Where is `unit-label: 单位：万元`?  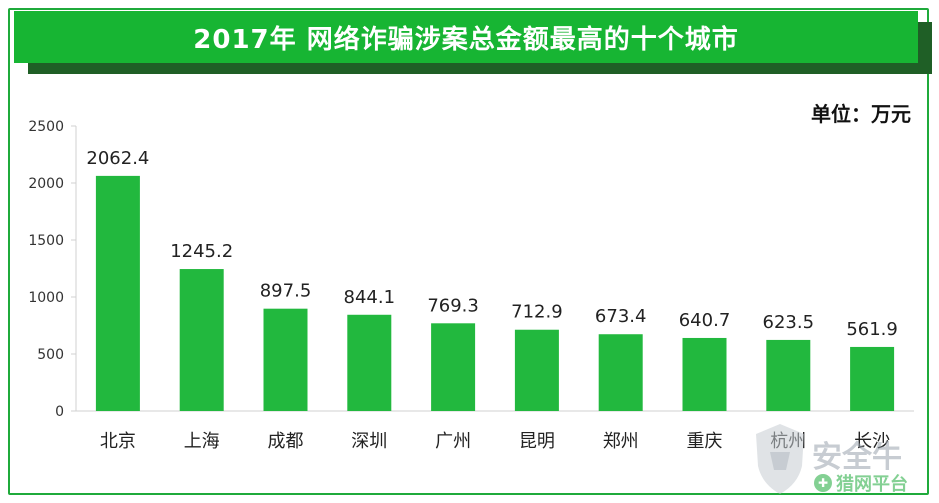 unit-label: 单位：万元 is located at coordinates (861, 114).